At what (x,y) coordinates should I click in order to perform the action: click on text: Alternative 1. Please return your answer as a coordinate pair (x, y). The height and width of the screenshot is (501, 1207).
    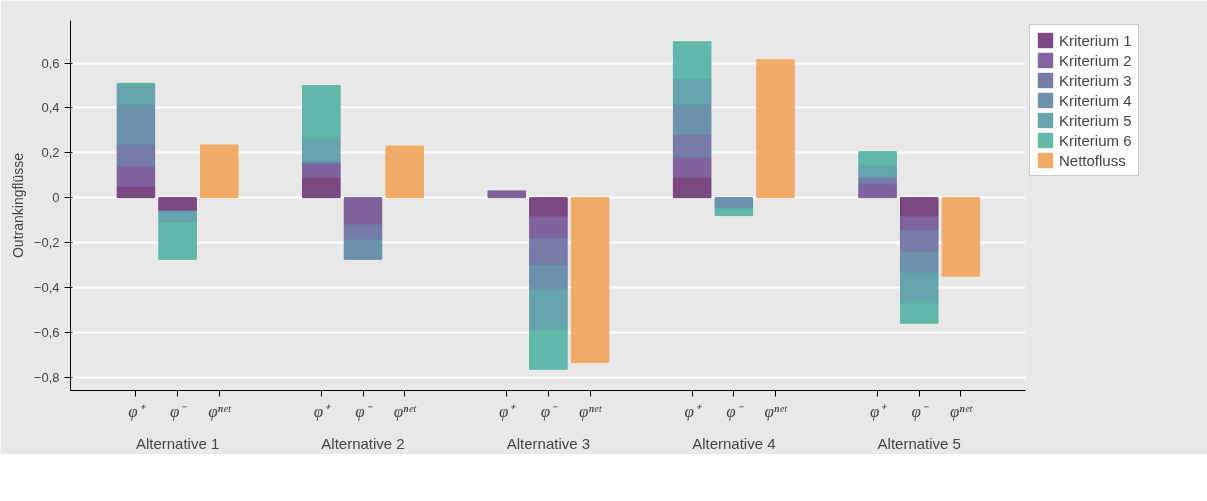
    Looking at the image, I should click on (177, 443).